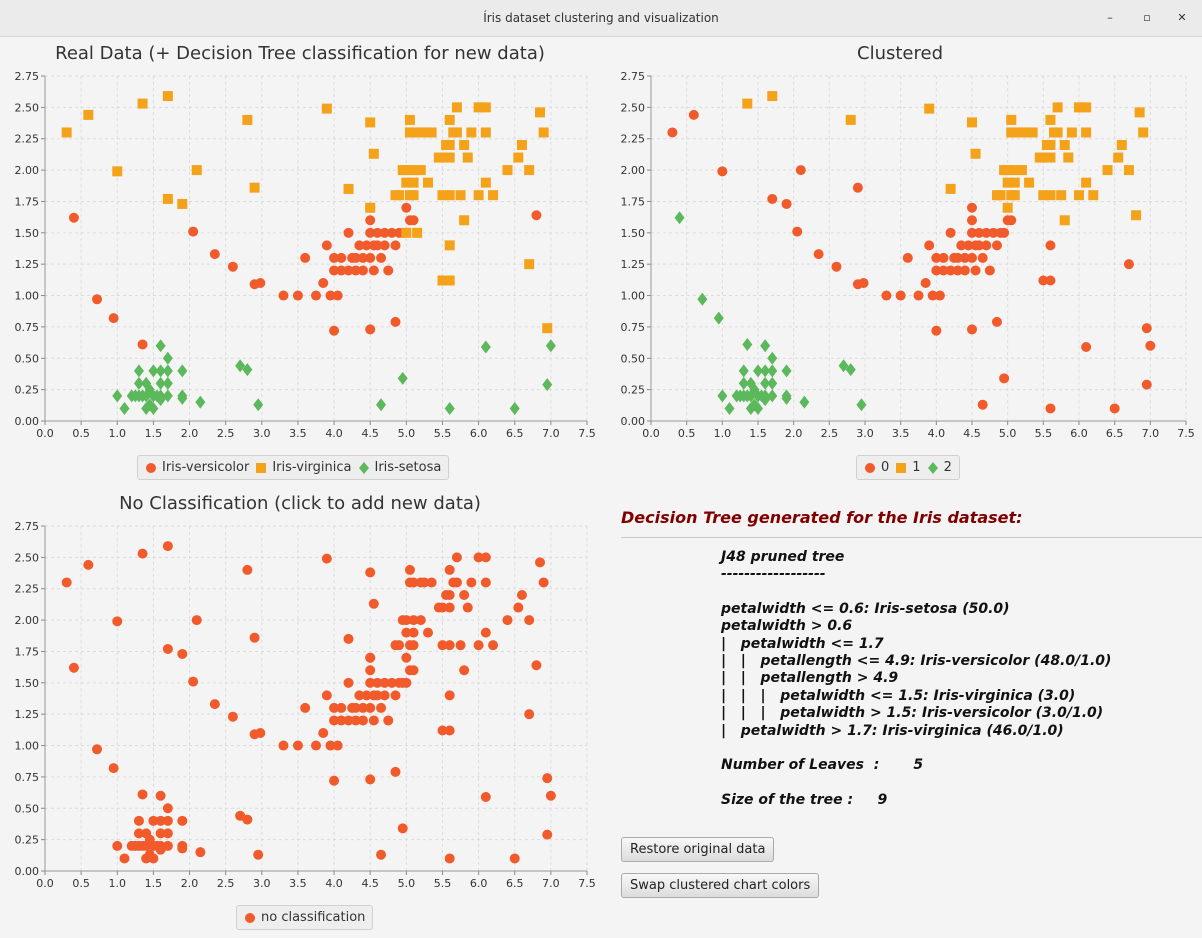 The image size is (1202, 938). I want to click on legend-item-no-classification: no classification, so click(304, 917).